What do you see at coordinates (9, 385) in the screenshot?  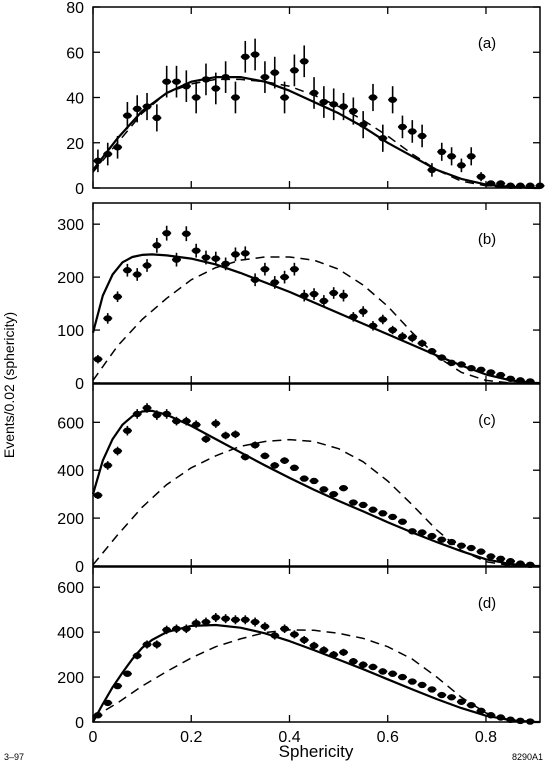 I see `y-axis-label: Events/0.02 (sphericity)` at bounding box center [9, 385].